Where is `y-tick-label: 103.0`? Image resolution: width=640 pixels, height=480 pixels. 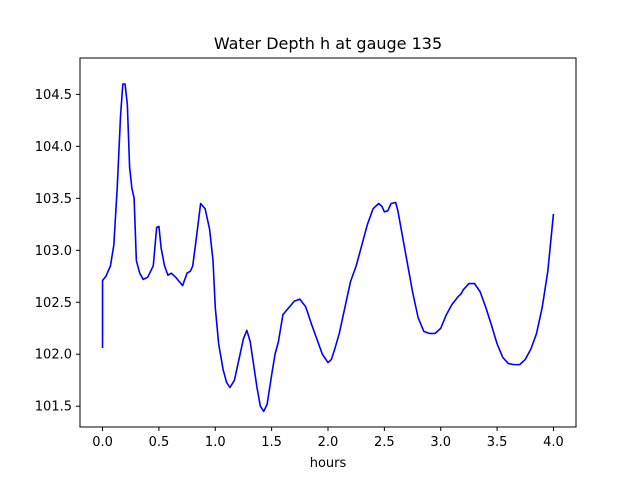
y-tick-label: 103.0 is located at coordinates (53, 251).